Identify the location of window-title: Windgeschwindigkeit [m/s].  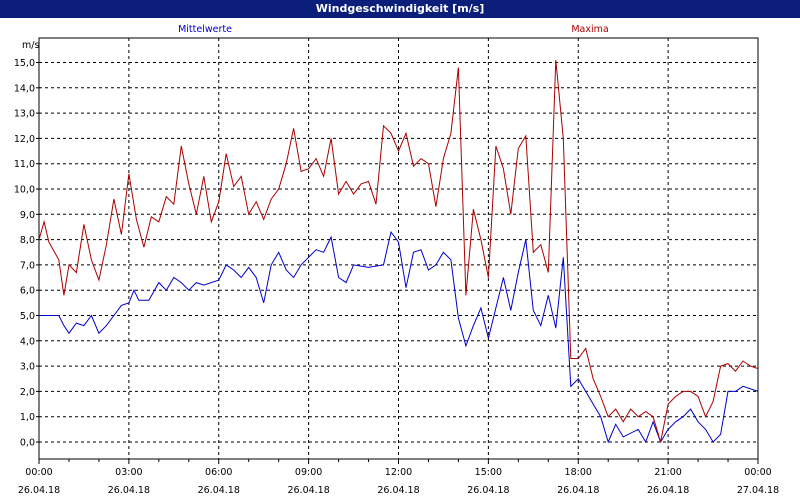
(400, 9).